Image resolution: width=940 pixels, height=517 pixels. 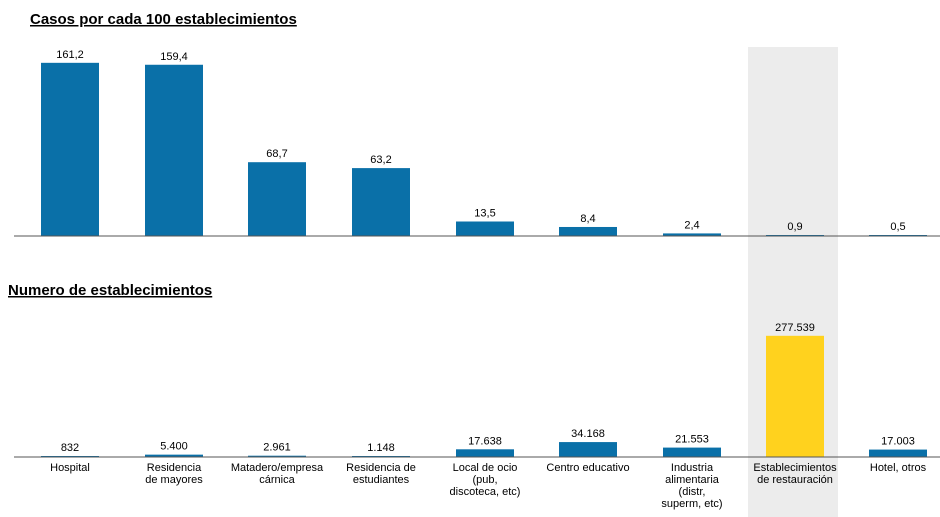 I want to click on category-label-line: Hotel, otros, so click(x=898, y=468).